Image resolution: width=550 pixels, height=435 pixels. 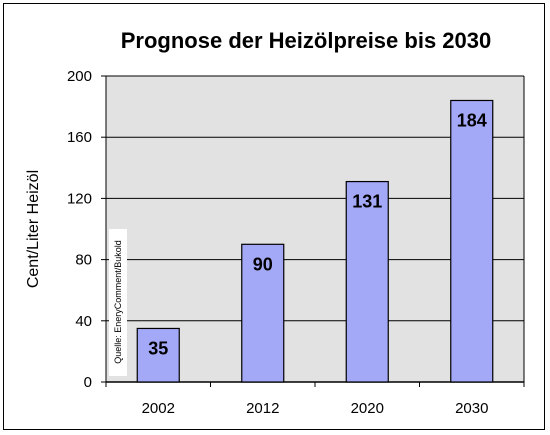 What do you see at coordinates (315, 399) in the screenshot?
I see `x-axis-ticks: 2002 2012 2020 2030` at bounding box center [315, 399].